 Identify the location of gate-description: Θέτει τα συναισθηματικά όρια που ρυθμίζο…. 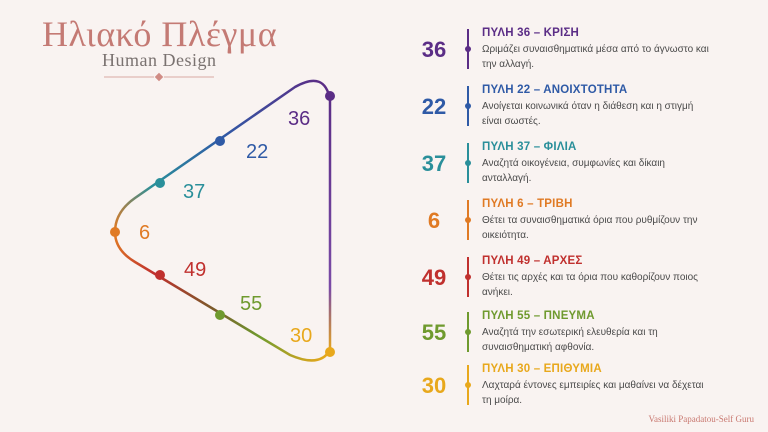
(590, 228).